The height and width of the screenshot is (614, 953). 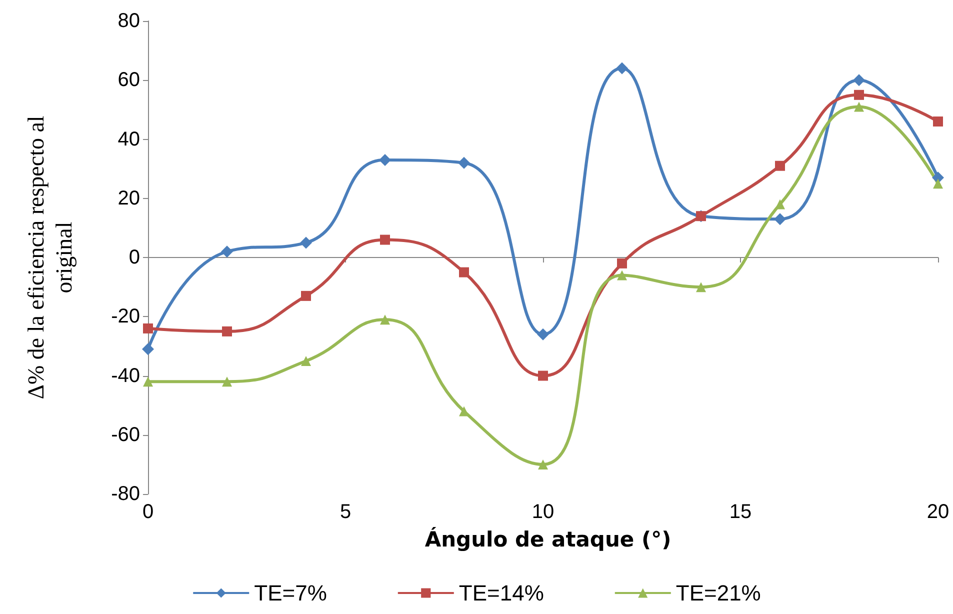 I want to click on y-tick-label: -60, so click(x=125, y=435).